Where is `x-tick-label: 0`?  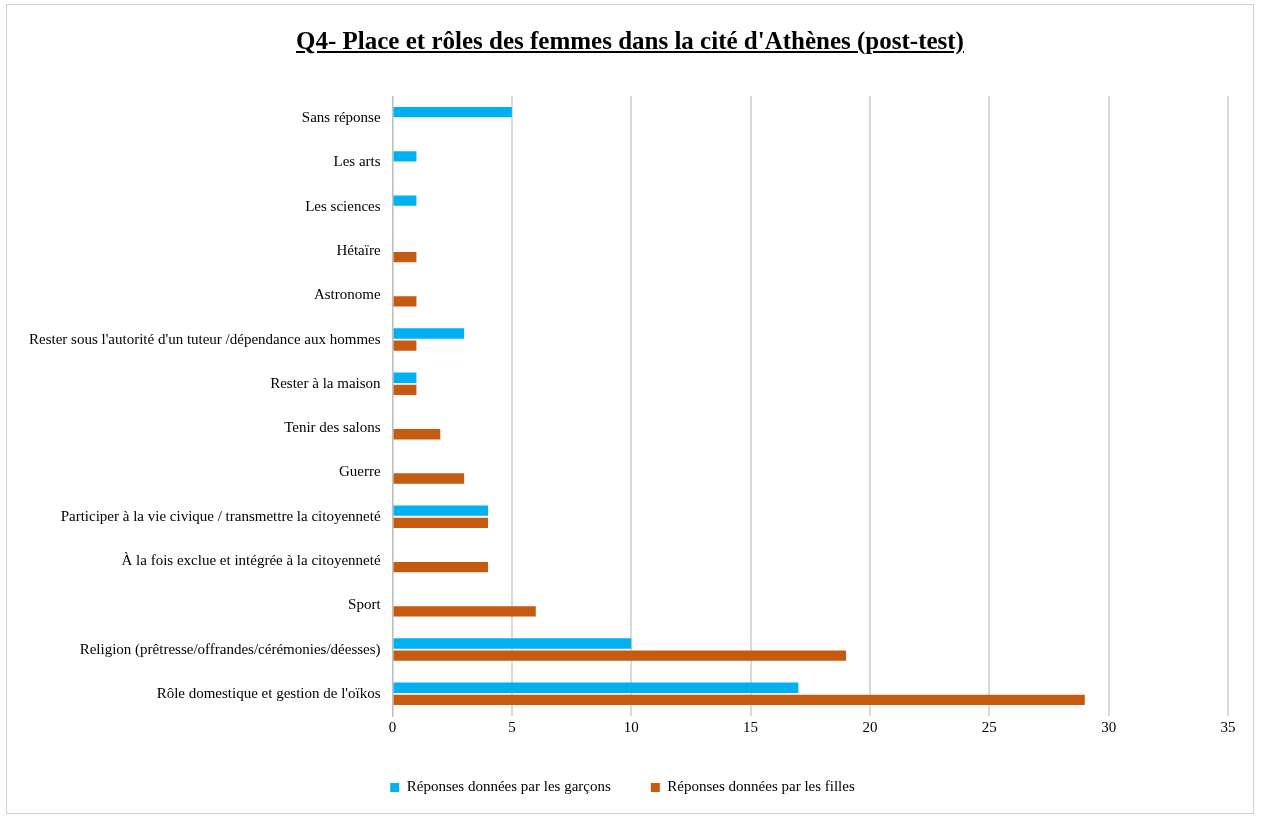
x-tick-label: 0 is located at coordinates (392, 726).